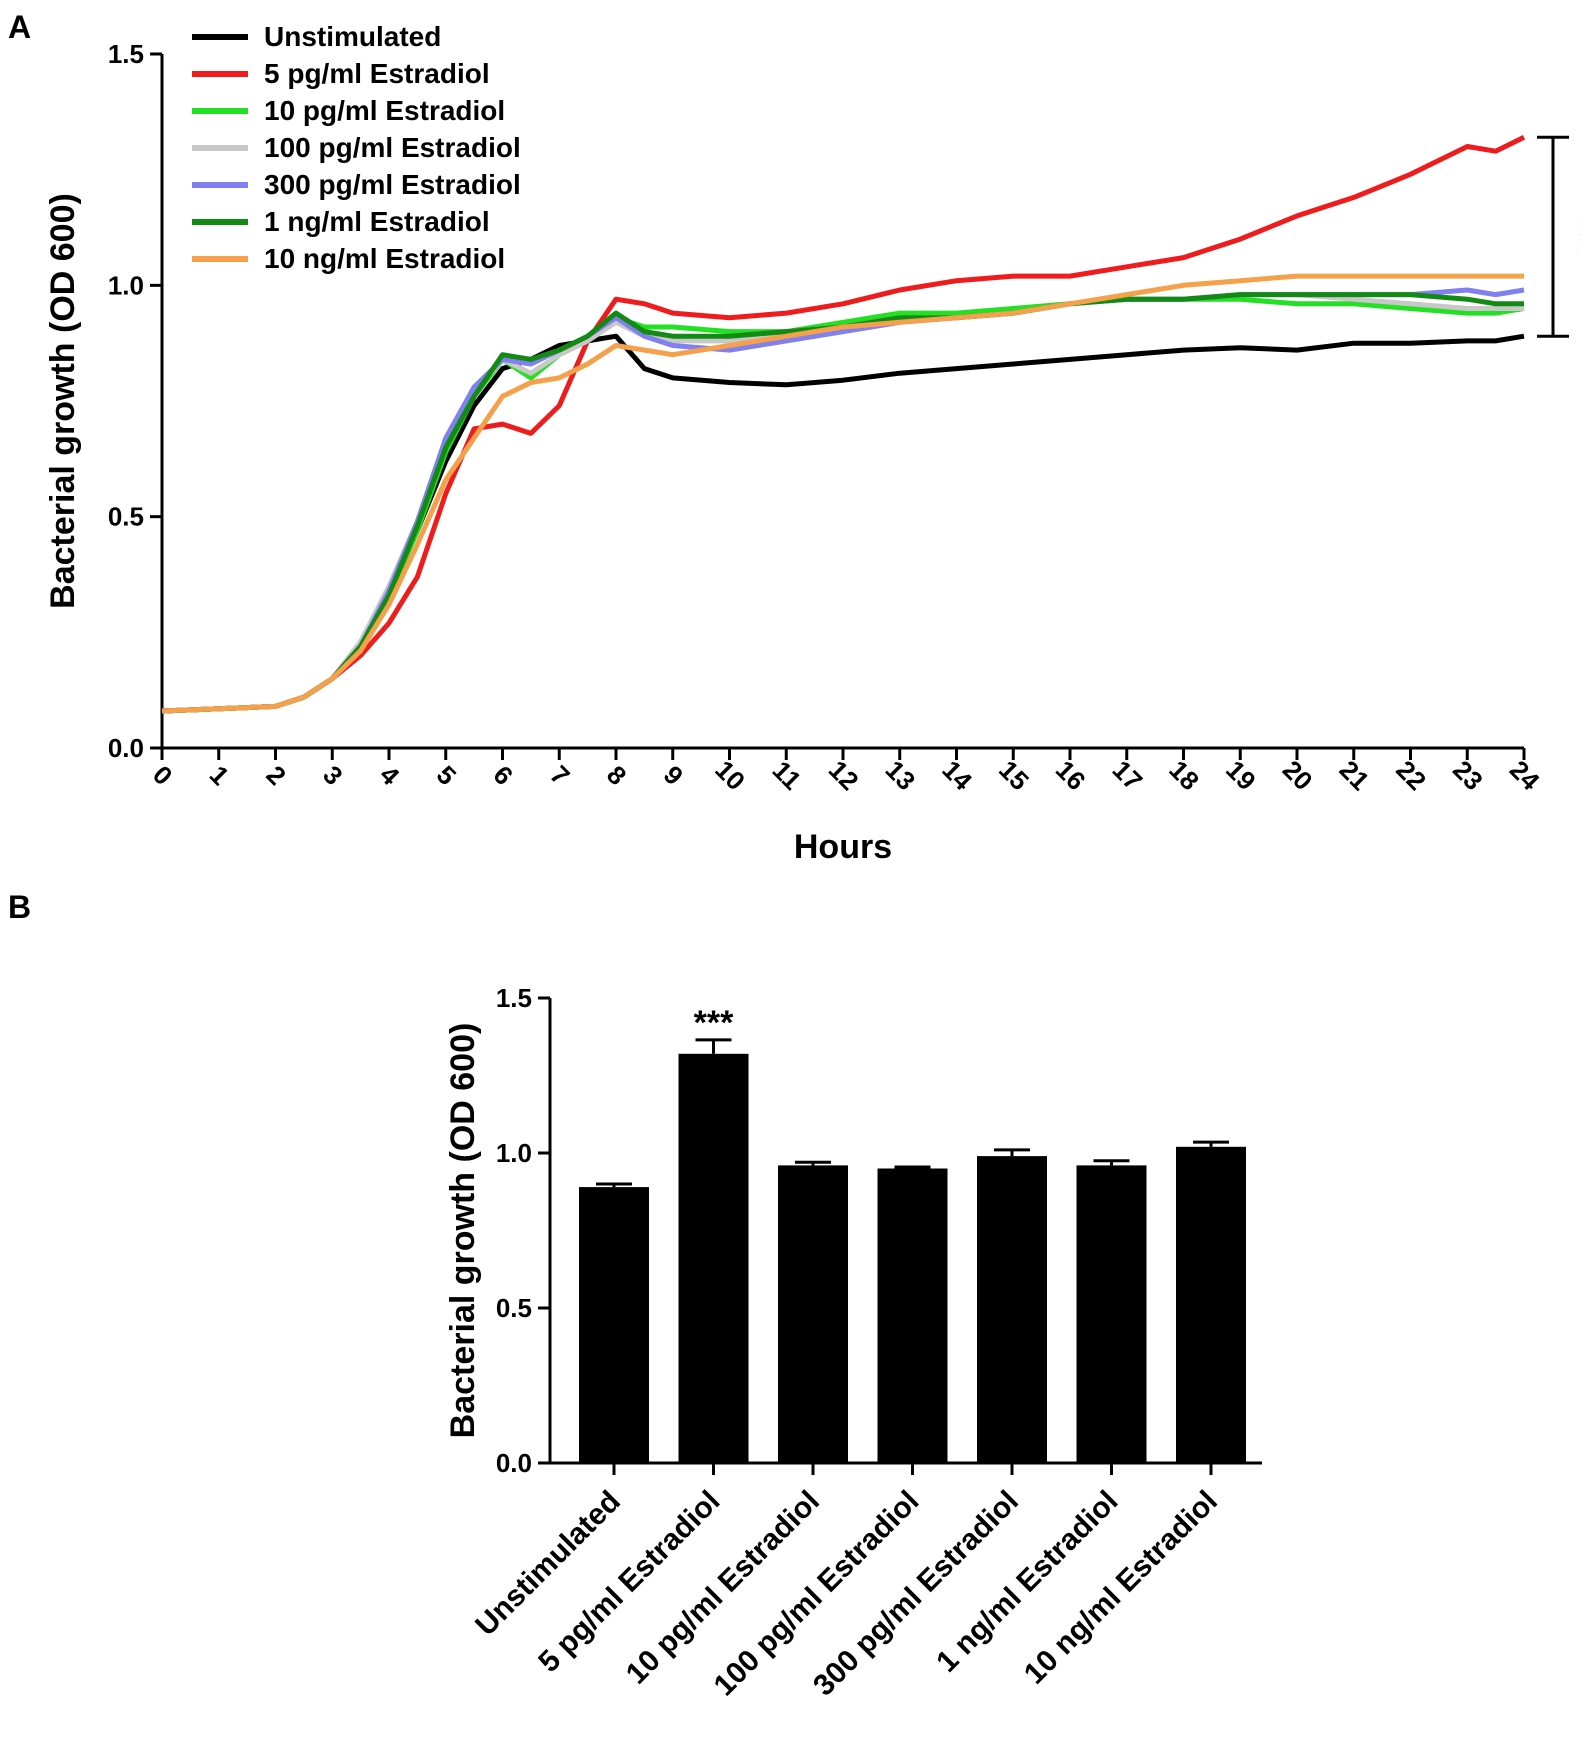 The image size is (1581, 1746). I want to click on y-axis-title: Bacterial growth (OD 600), so click(63, 401).